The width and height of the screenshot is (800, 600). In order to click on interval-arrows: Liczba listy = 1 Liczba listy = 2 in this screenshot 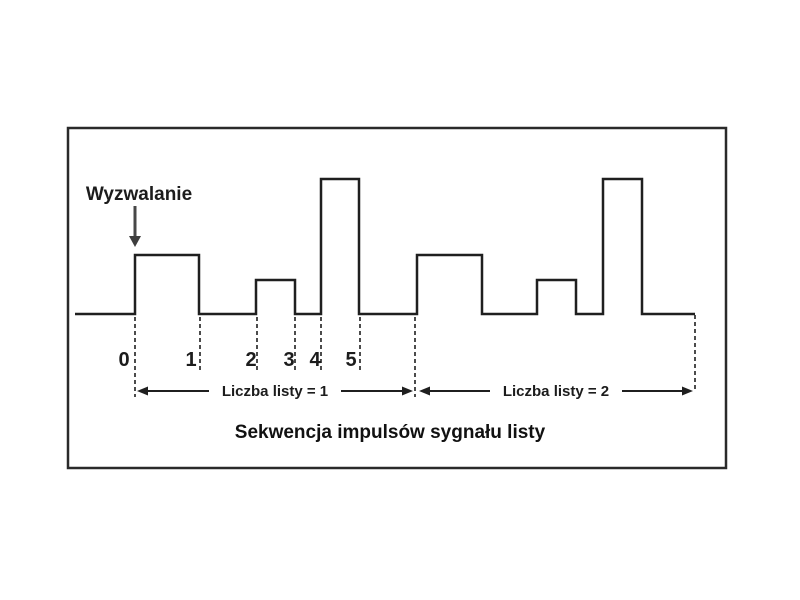, I will do `click(415, 391)`.